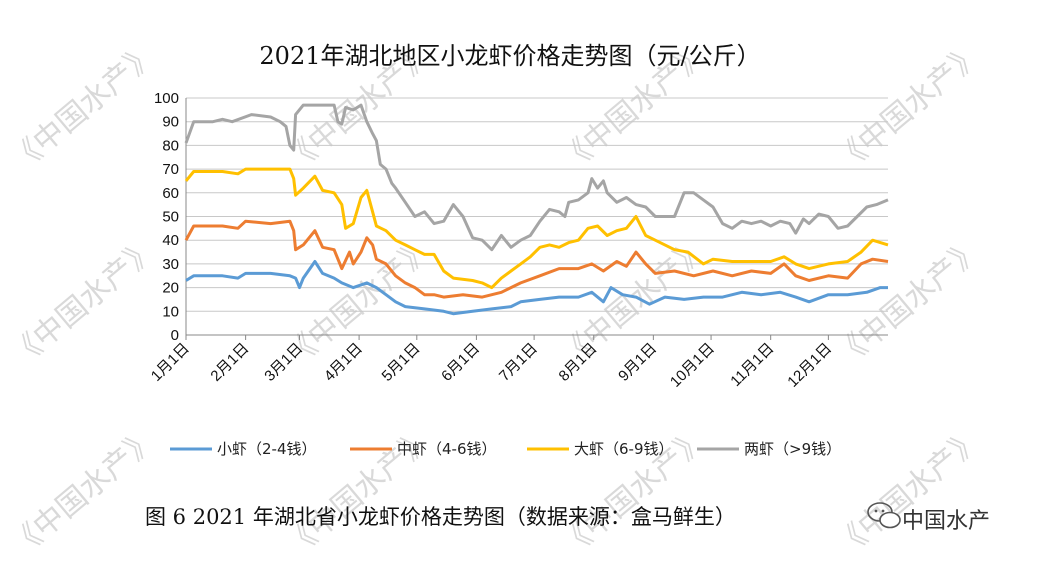  Describe the element at coordinates (946, 521) in the screenshot. I see `brand-name: 中国水产` at that location.